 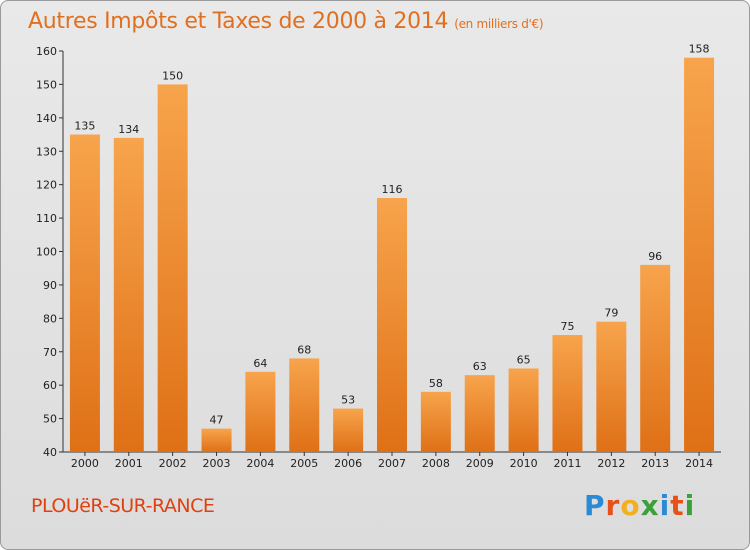 What do you see at coordinates (217, 420) in the screenshot?
I see `value-label: 47` at bounding box center [217, 420].